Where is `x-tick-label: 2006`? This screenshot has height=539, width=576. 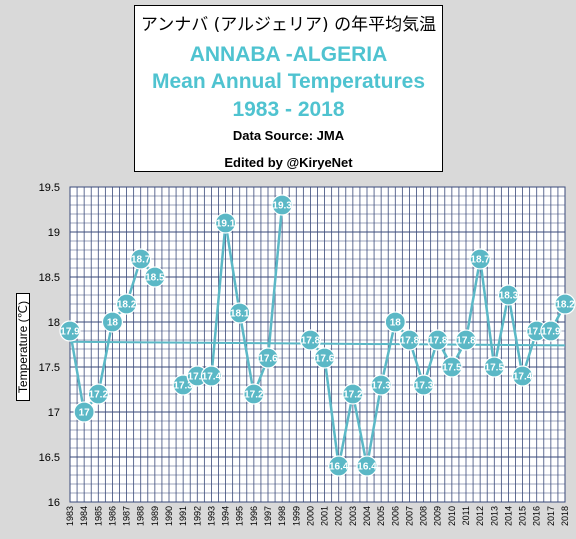
x-tick-label: 2006 is located at coordinates (395, 516).